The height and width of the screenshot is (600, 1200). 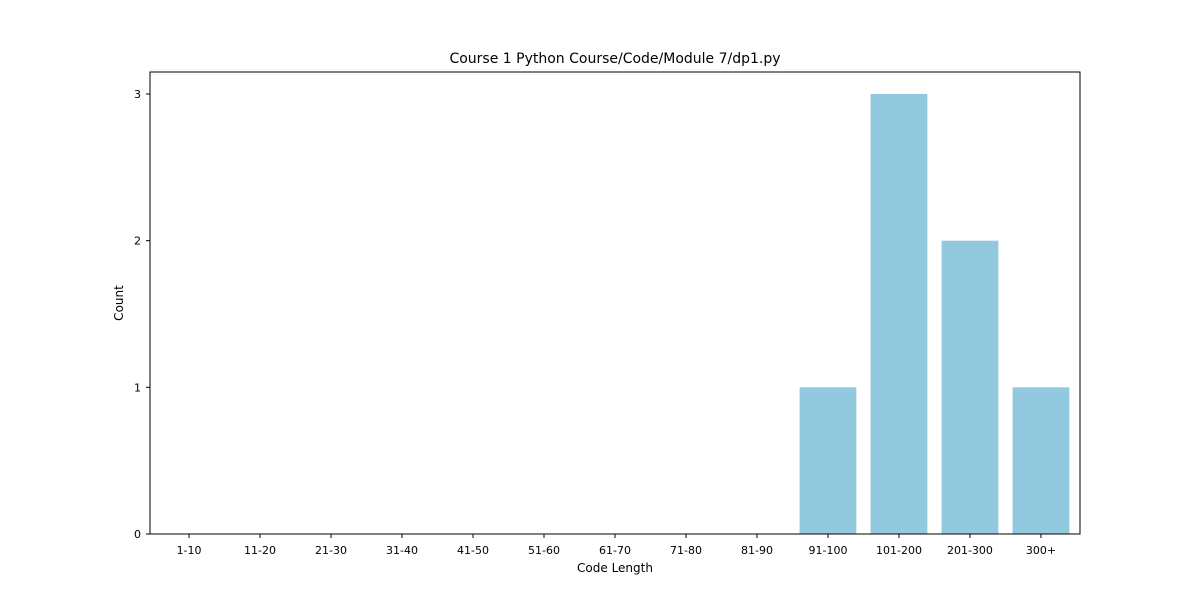 What do you see at coordinates (331, 550) in the screenshot?
I see `x-tick-label: 21-30` at bounding box center [331, 550].